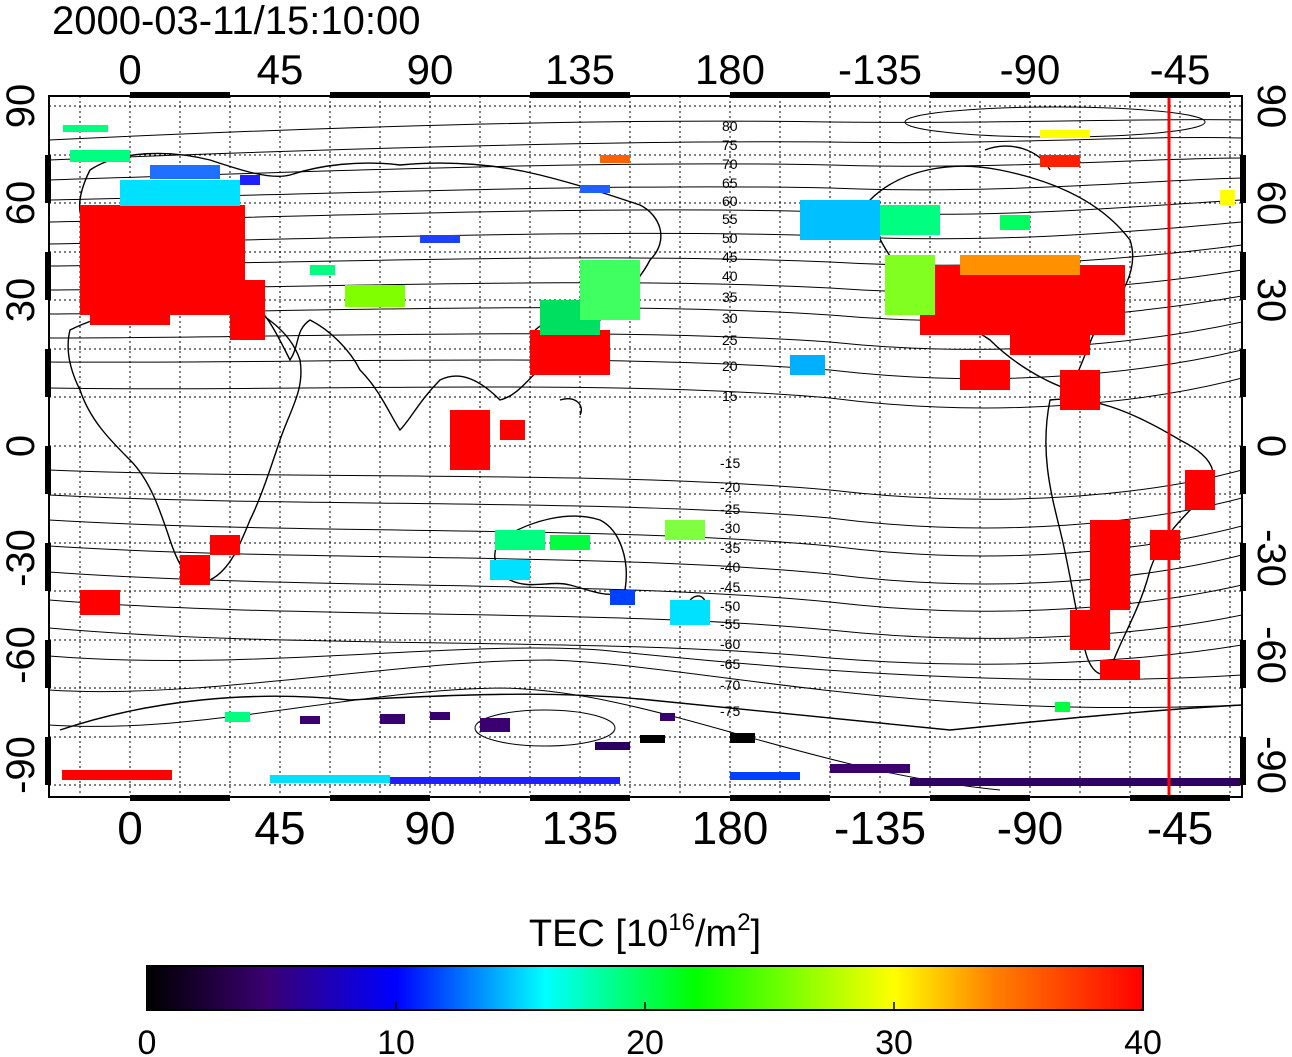 The height and width of the screenshot is (1057, 1292). What do you see at coordinates (645, 1006) in the screenshot?
I see `colorbar-ticks` at bounding box center [645, 1006].